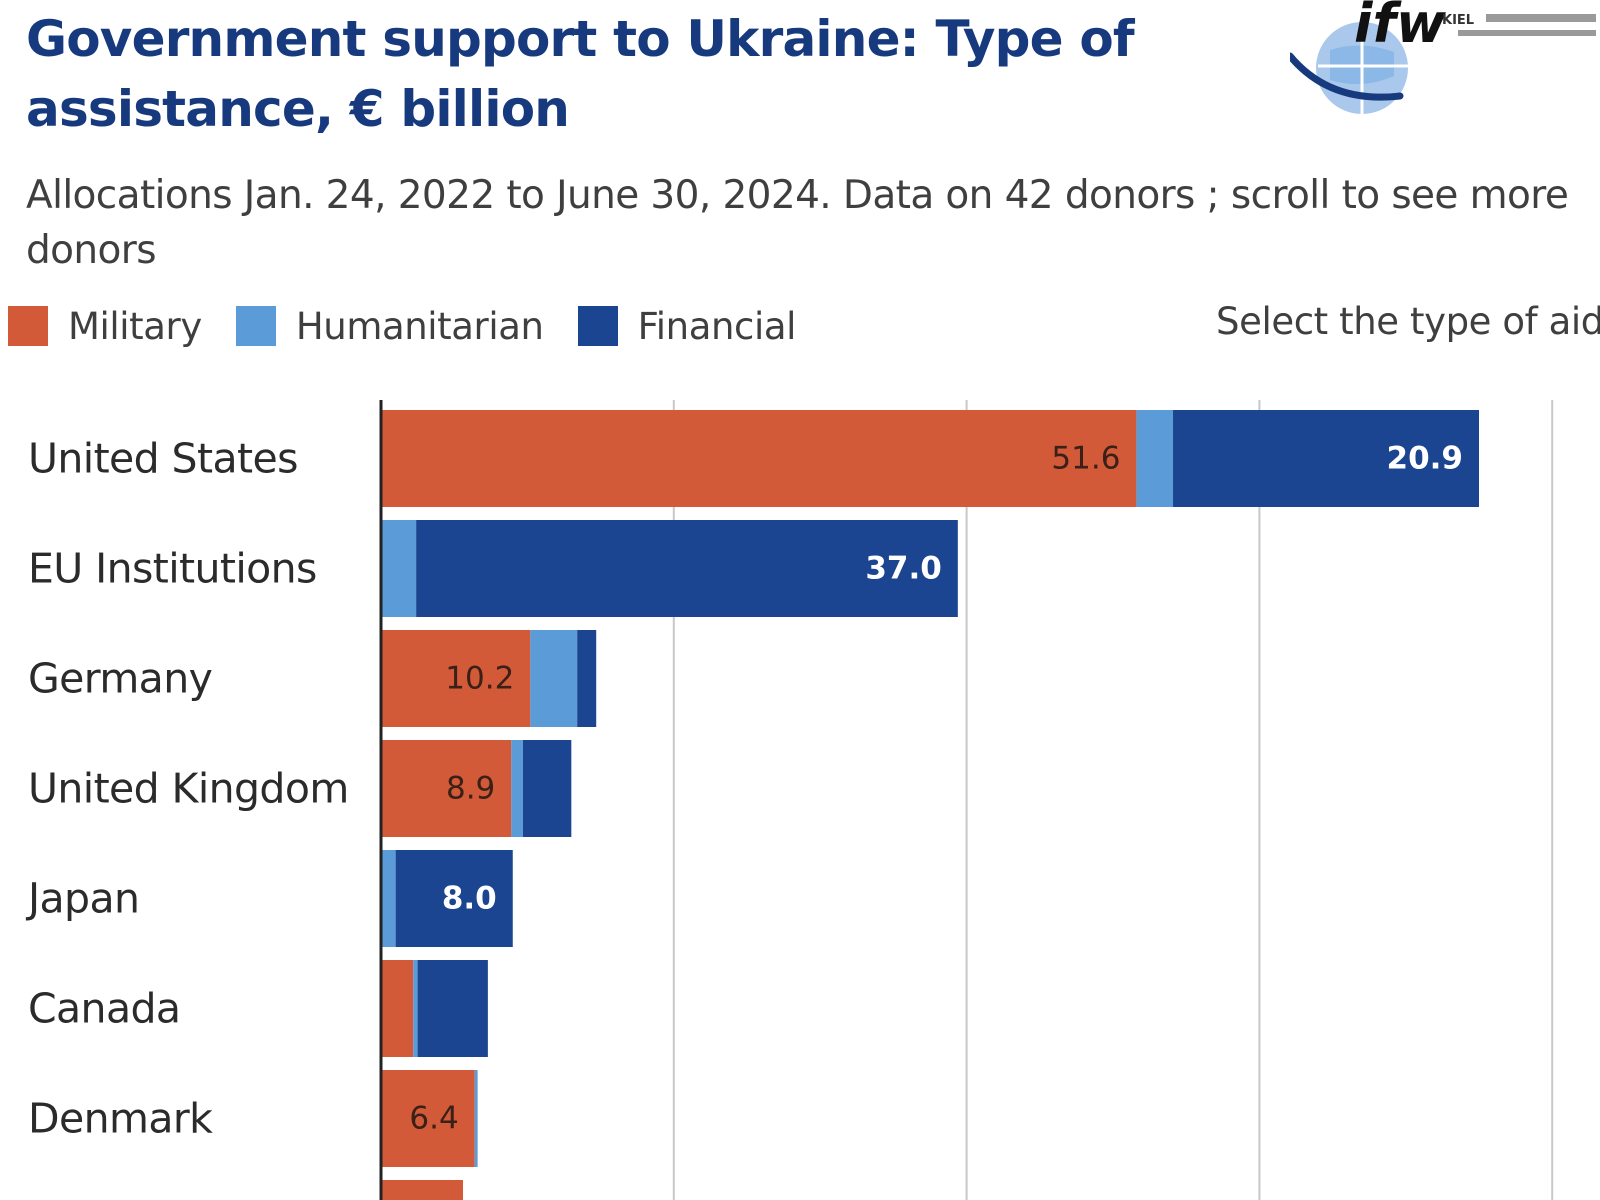 The width and height of the screenshot is (1600, 1200). I want to click on category-label-germany: Germany, so click(120, 679).